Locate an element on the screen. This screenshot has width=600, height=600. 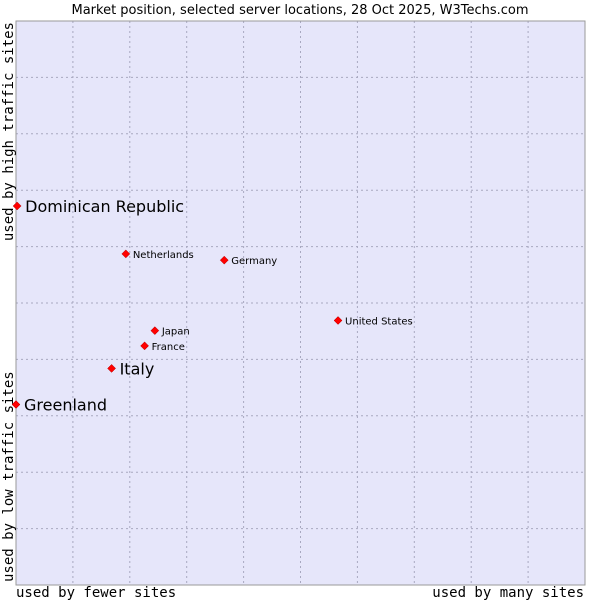
point-marker-germany is located at coordinates (224, 260).